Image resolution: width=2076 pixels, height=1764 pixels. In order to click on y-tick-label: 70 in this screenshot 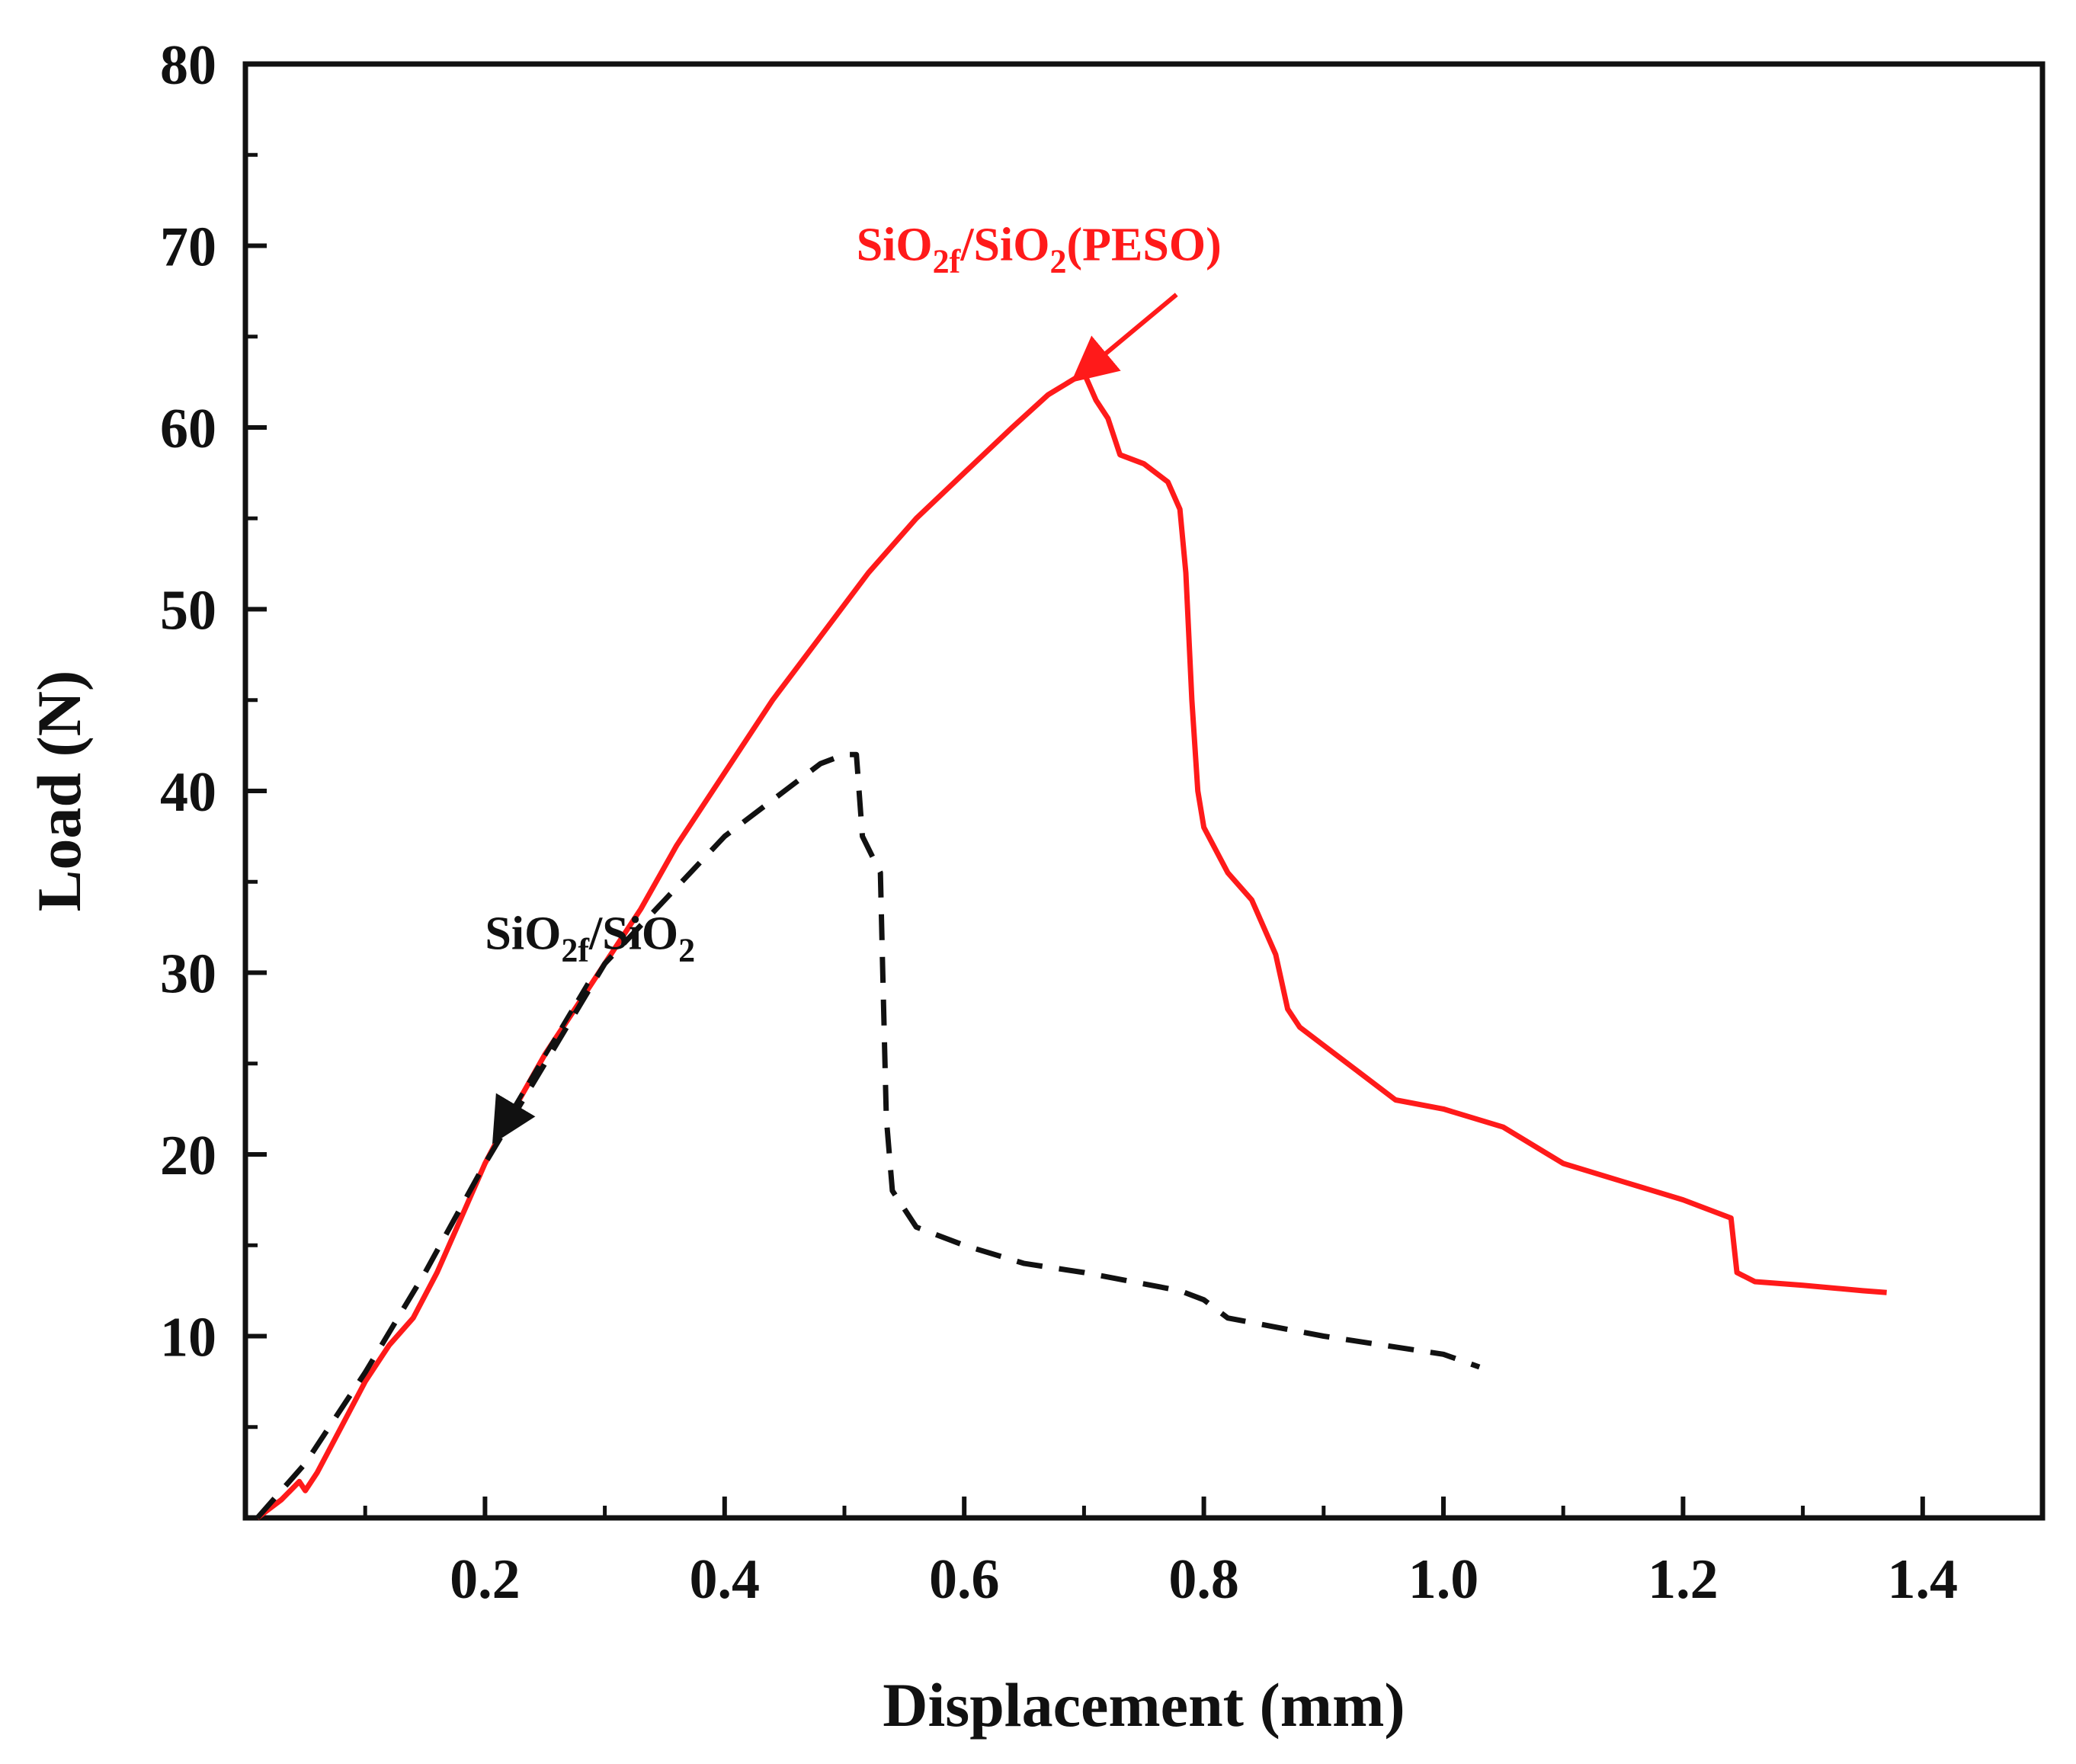, I will do `click(188, 248)`.